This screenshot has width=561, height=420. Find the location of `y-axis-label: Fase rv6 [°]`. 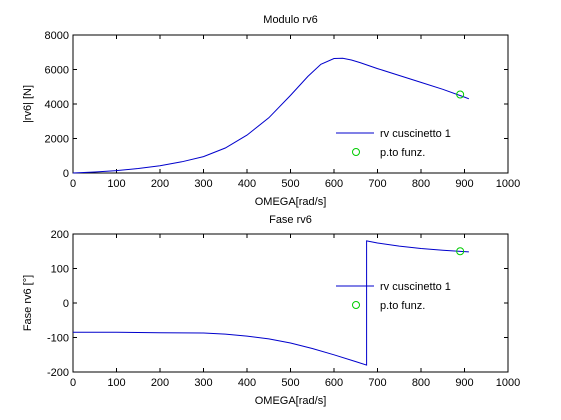

y-axis-label: Fase rv6 [°] is located at coordinates (28, 303).